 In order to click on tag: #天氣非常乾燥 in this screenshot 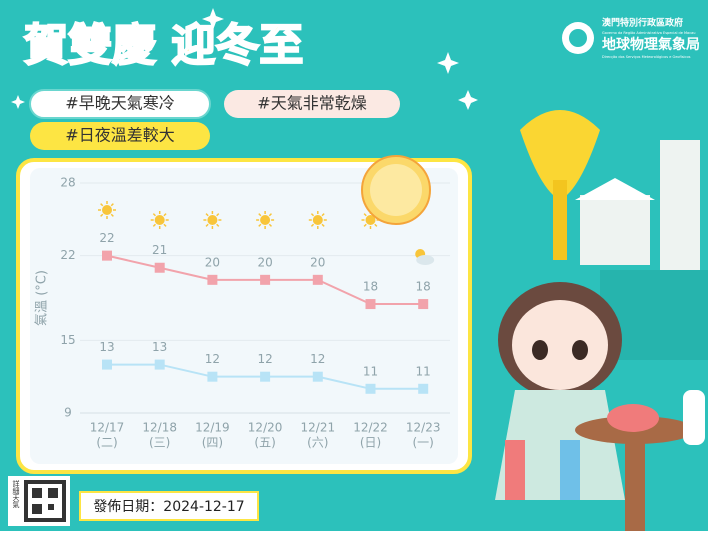, I will do `click(311, 103)`.